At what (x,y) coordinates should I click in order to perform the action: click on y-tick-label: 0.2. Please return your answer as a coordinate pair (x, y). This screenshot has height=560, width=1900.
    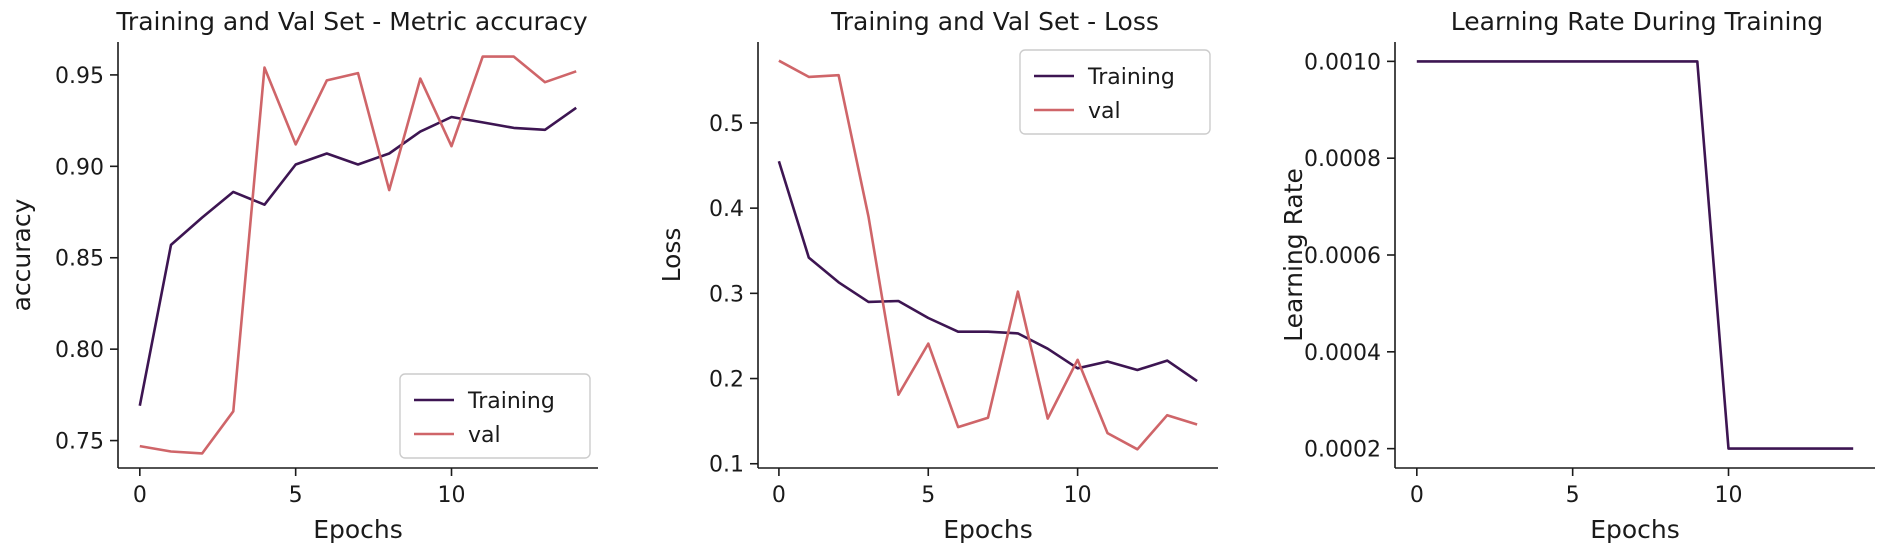
    Looking at the image, I should click on (726, 380).